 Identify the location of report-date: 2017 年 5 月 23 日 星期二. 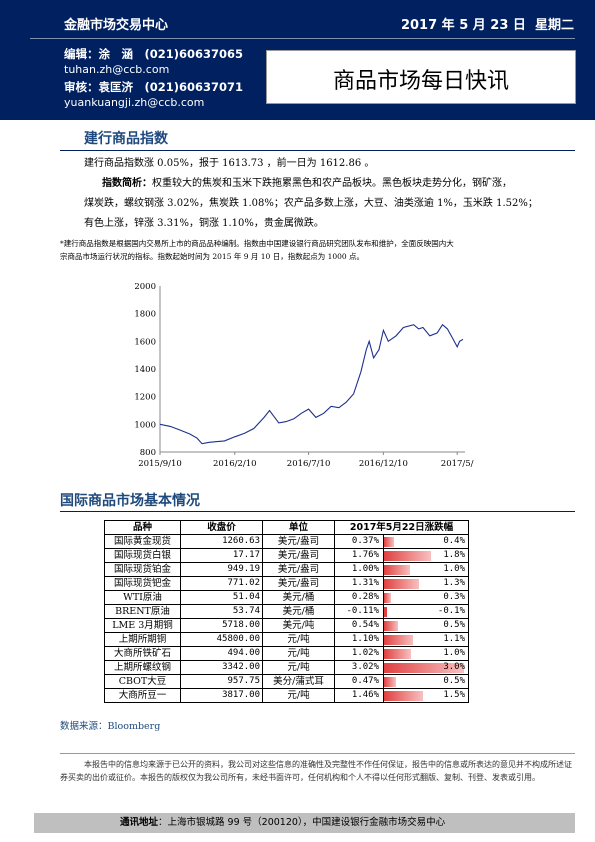
(487, 23).